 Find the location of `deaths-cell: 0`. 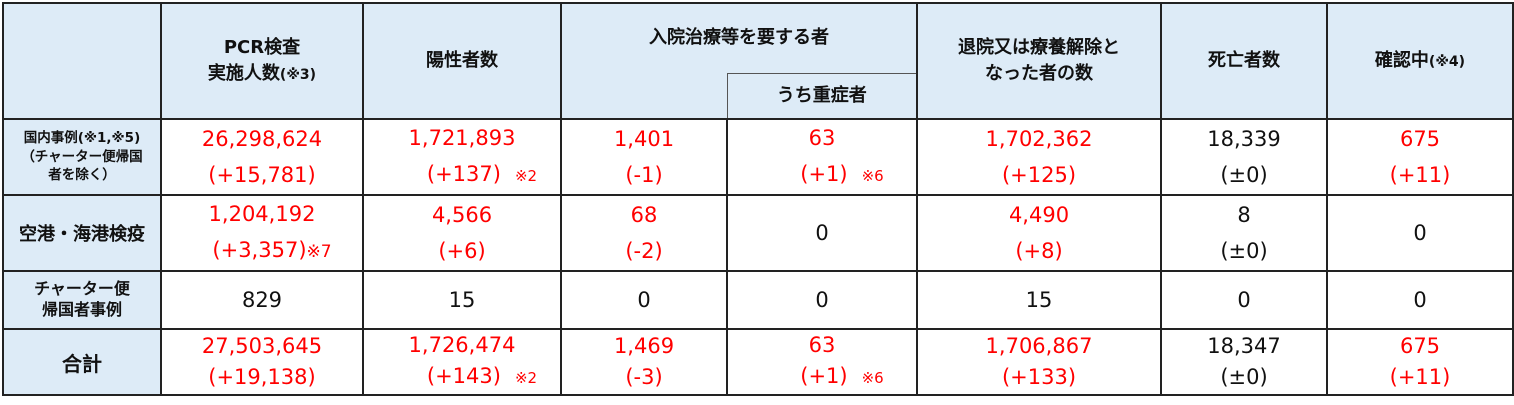

deaths-cell: 0 is located at coordinates (1244, 300).